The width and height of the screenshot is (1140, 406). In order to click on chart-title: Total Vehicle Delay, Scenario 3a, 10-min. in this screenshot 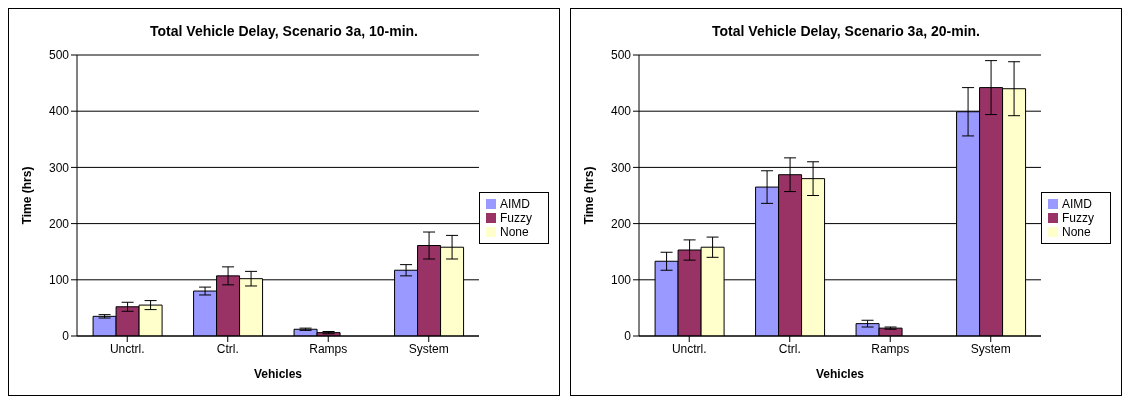, I will do `click(284, 31)`.